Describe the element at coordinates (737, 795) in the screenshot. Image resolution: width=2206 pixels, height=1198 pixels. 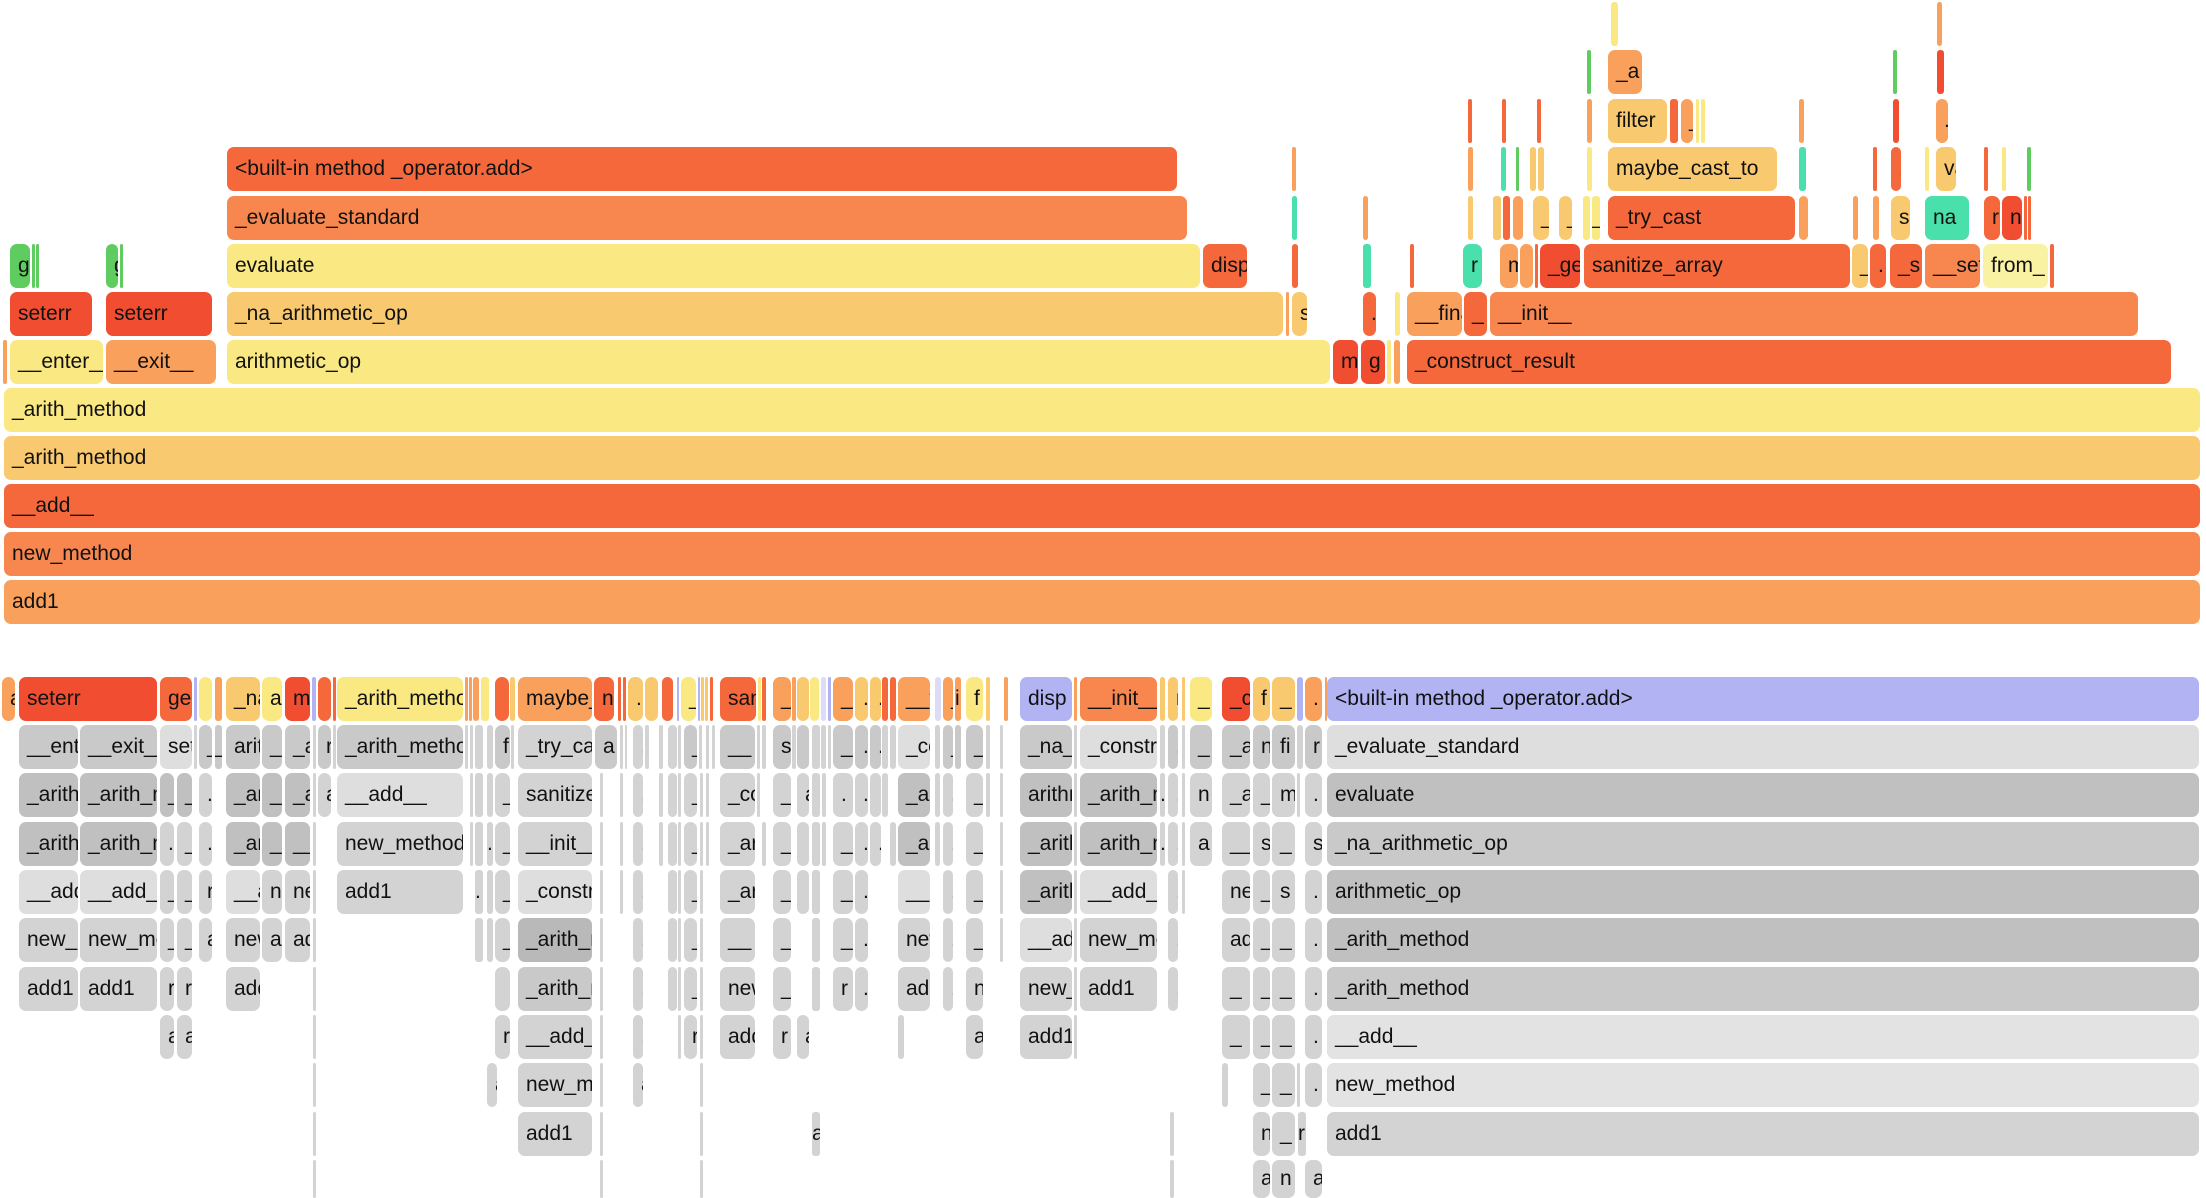
I see `frame-_construct: _construct` at that location.